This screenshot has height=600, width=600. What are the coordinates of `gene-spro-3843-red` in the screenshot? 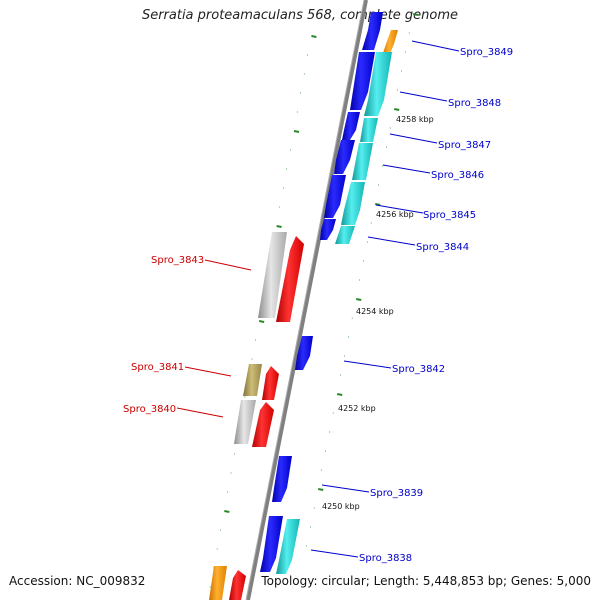 It's located at (290, 279).